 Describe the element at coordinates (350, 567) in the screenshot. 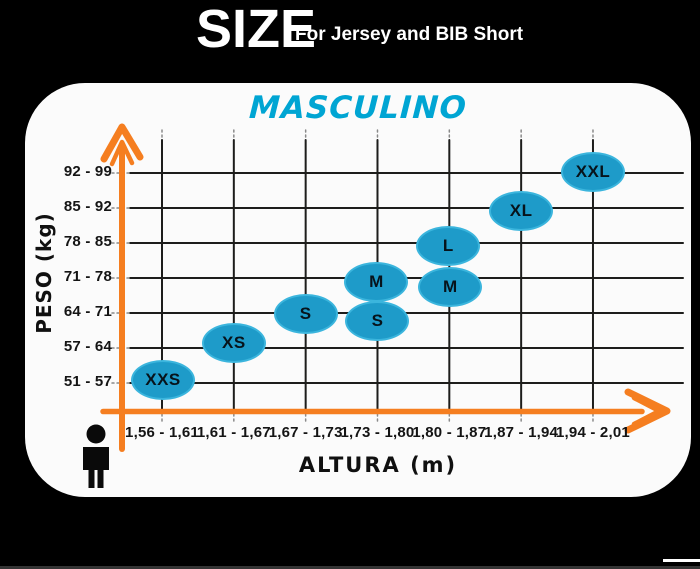

I see `bottom-edge-strip` at that location.